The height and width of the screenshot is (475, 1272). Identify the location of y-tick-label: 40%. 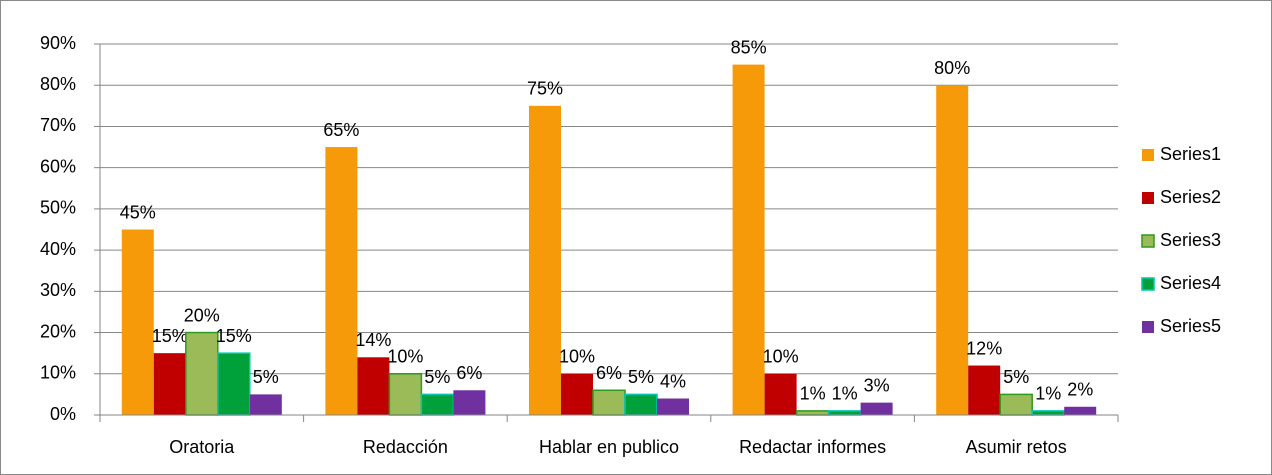
(58, 249).